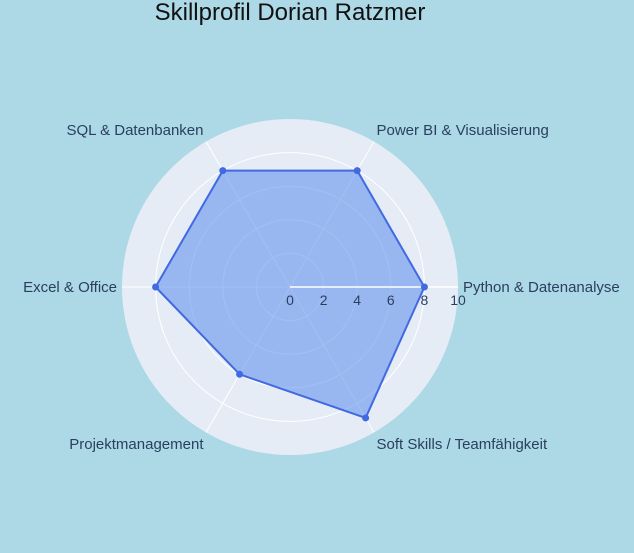 The height and width of the screenshot is (553, 634). What do you see at coordinates (425, 300) in the screenshot?
I see `radial-tick-label: 8` at bounding box center [425, 300].